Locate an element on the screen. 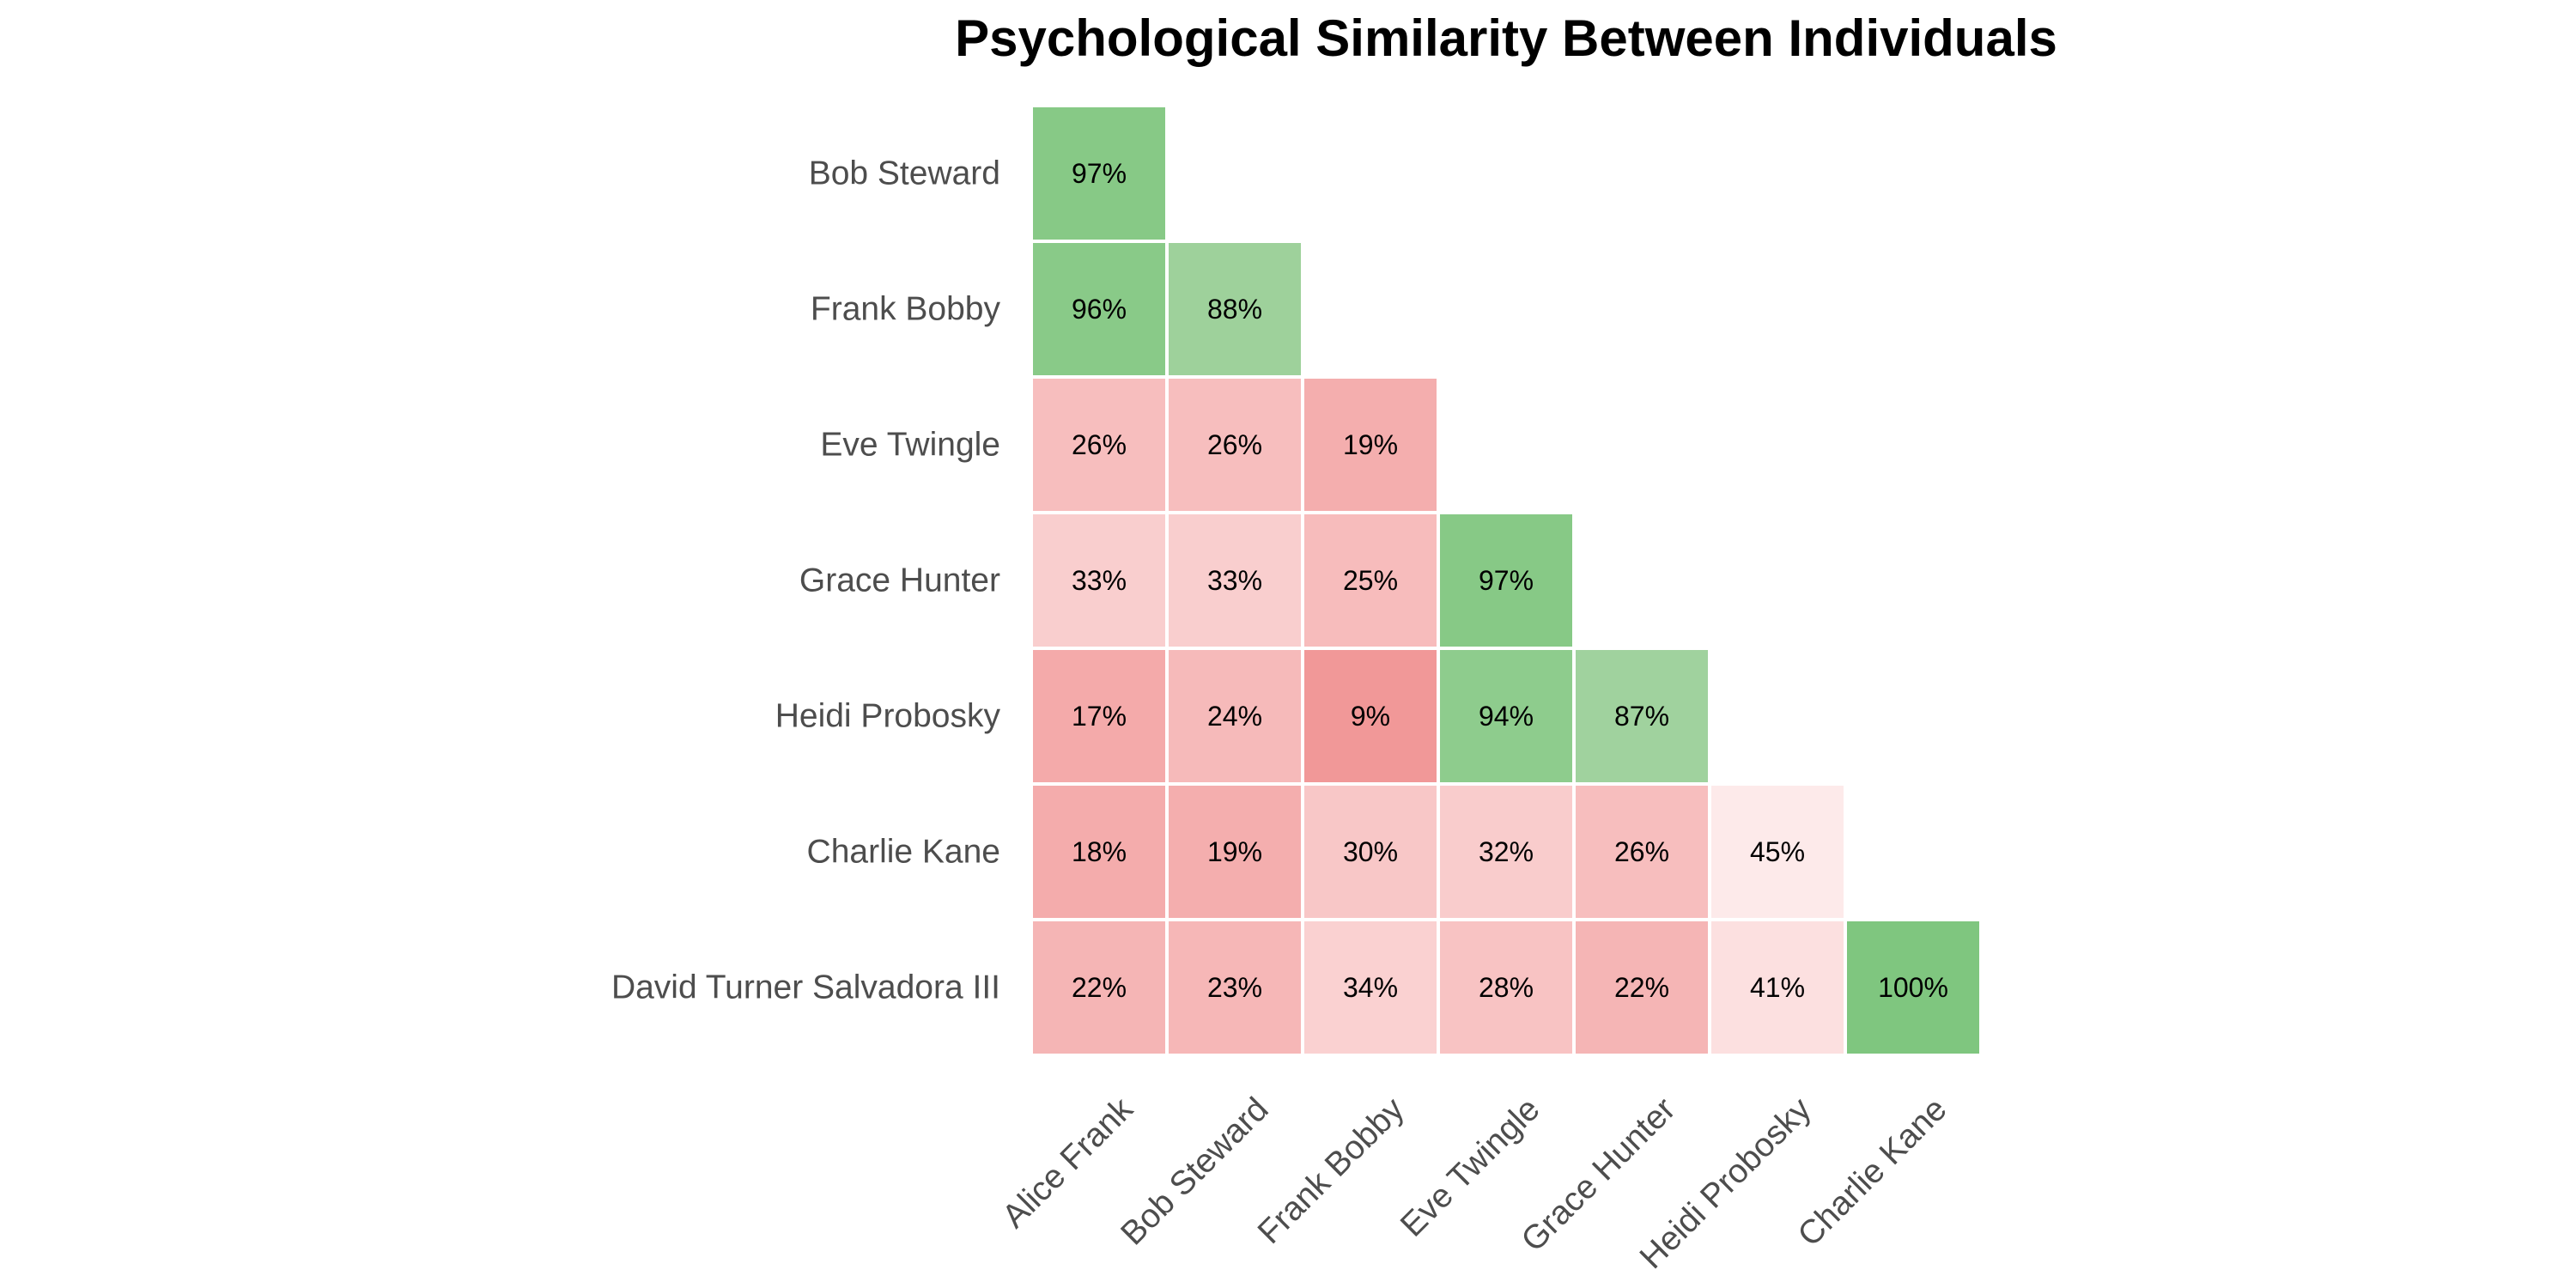  row-label: Eve Twingle is located at coordinates (910, 446).